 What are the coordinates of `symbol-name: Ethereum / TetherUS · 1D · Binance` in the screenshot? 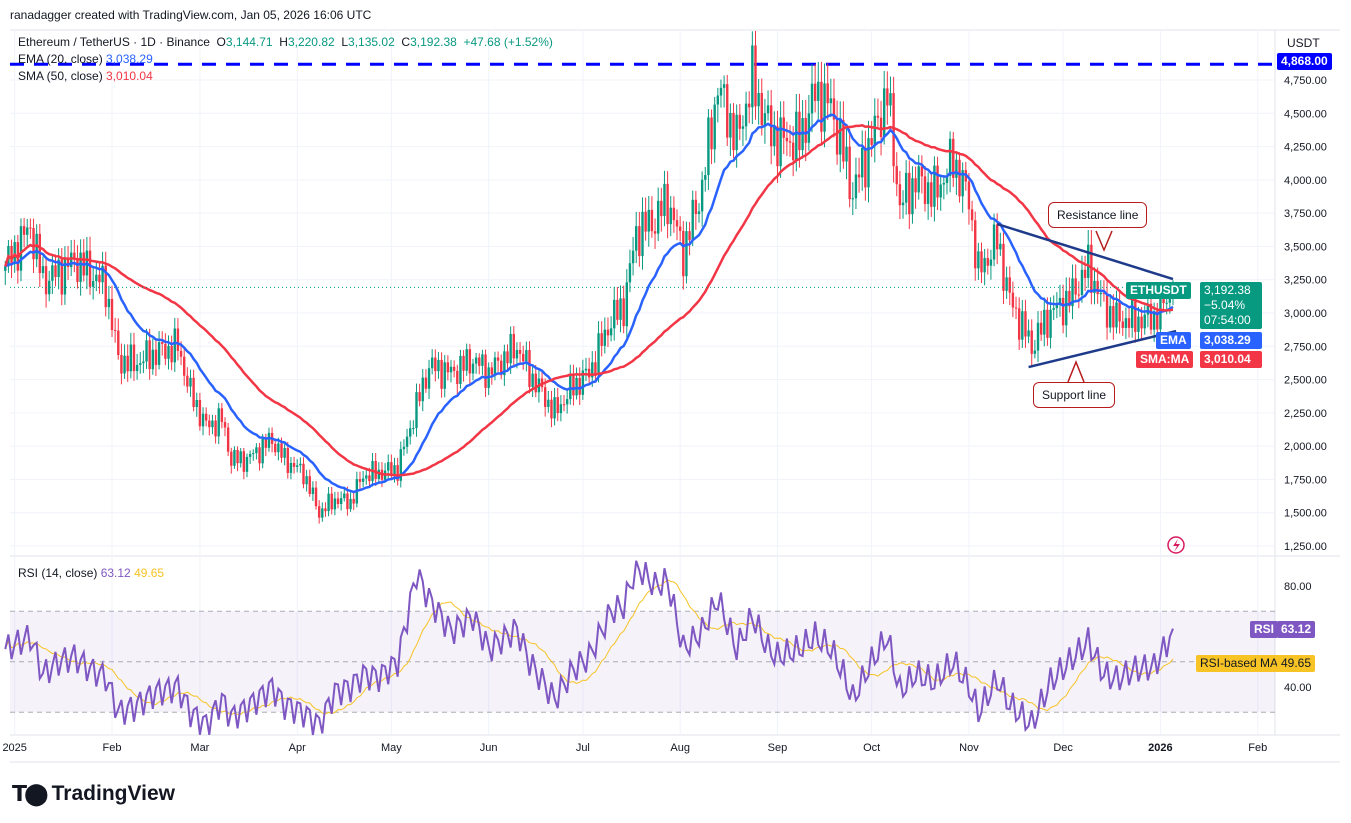 It's located at (114, 42).